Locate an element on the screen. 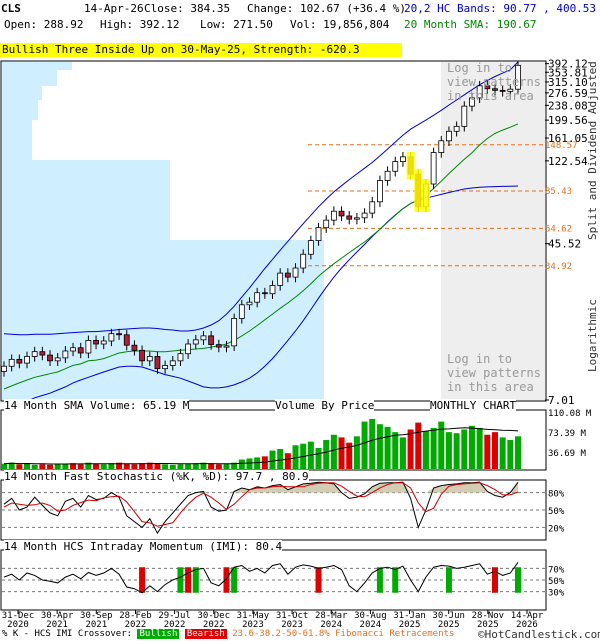  legend-prefix: % K - HCS IMI Crossover: is located at coordinates (67, 634).